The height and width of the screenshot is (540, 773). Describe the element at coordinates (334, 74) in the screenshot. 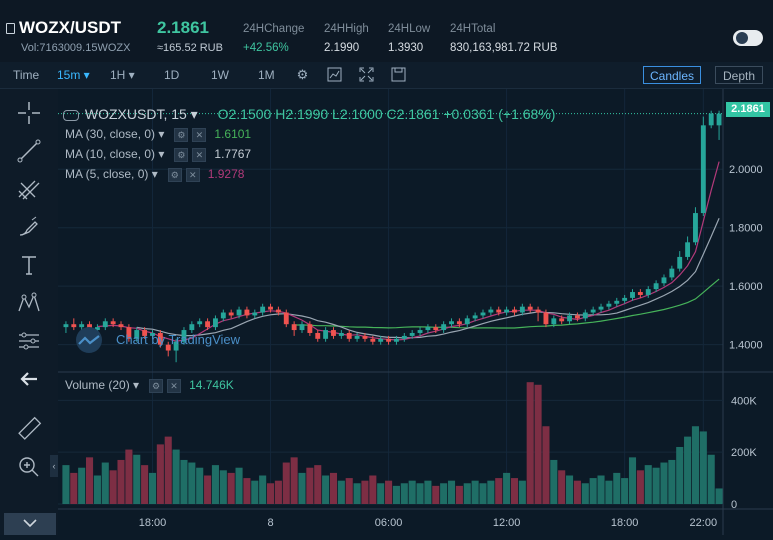

I see `indicators-icon` at that location.